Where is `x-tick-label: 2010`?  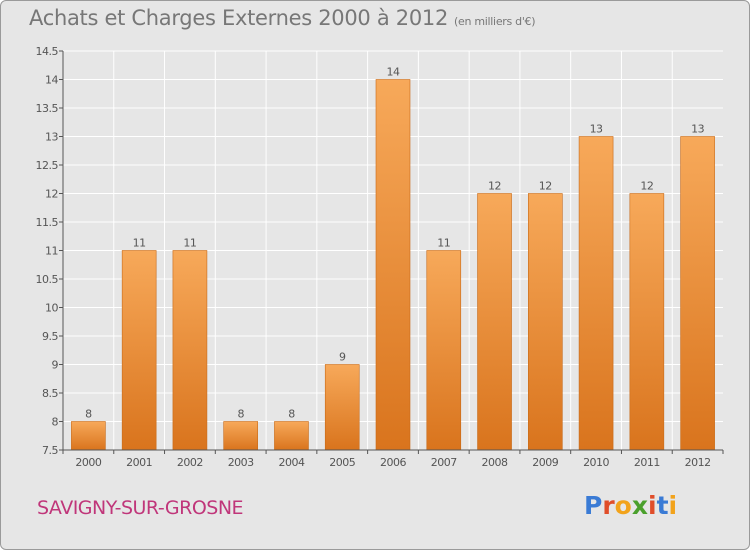
x-tick-label: 2010 is located at coordinates (596, 462).